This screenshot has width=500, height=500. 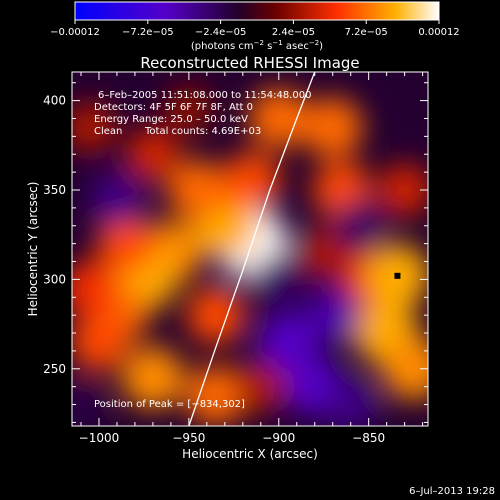 I want to click on annotation-total-counts: Total counts: 4.69E+03, so click(x=202, y=131).